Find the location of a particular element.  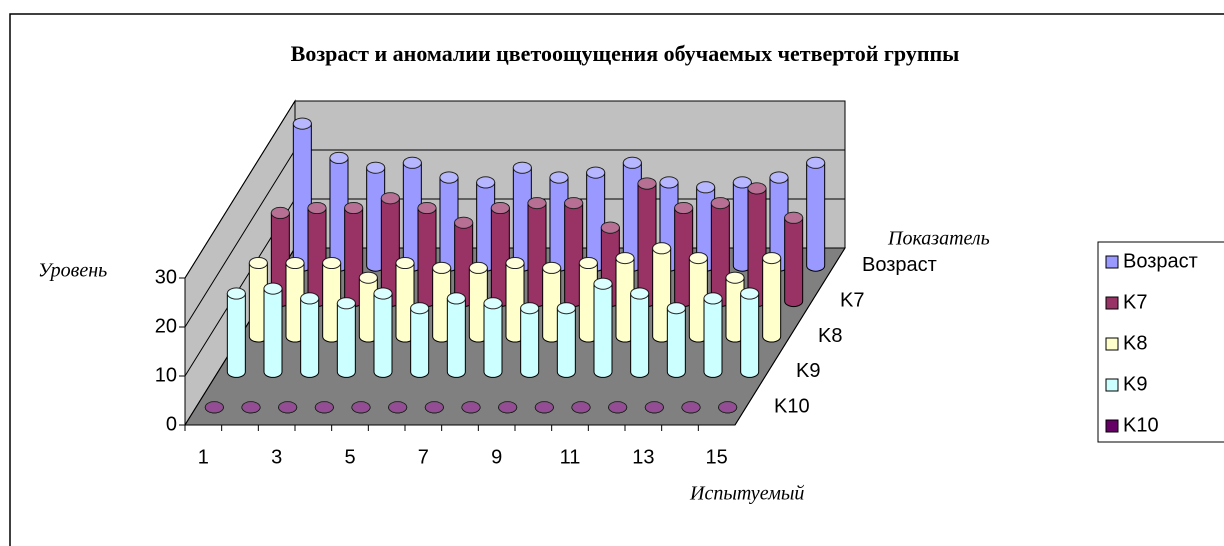

z-tick-label: K10 is located at coordinates (792, 407).